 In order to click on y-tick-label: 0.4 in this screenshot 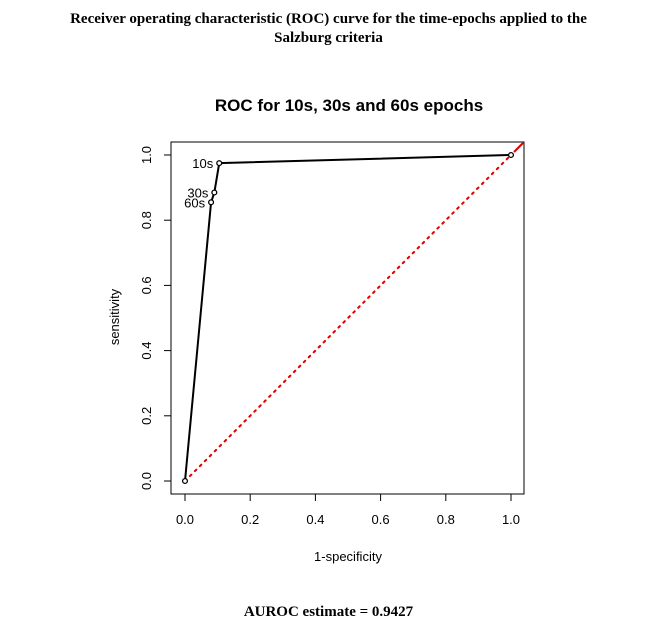, I will do `click(146, 351)`.